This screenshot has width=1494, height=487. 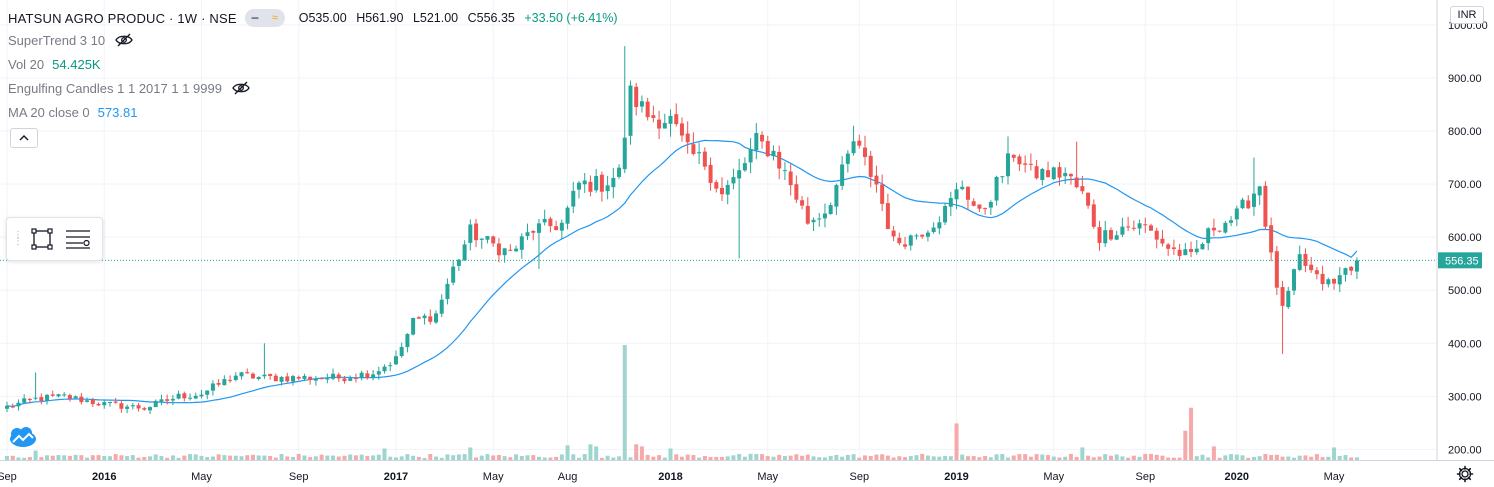 I want to click on indicator-volume: Vol 20 54.425K, so click(x=54, y=64).